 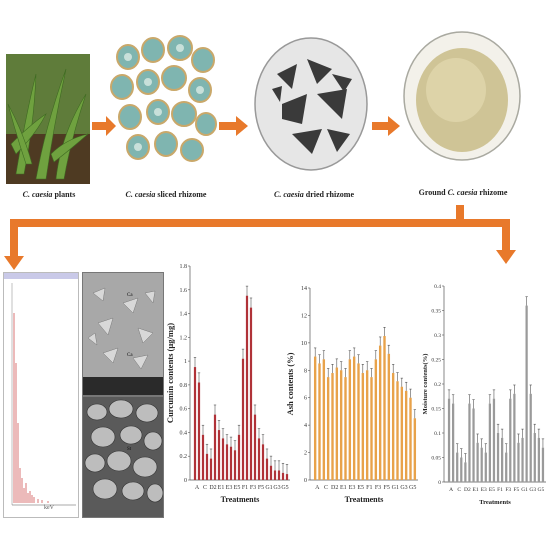 I want to click on y-tick-label: 2, so click(x=305, y=454).